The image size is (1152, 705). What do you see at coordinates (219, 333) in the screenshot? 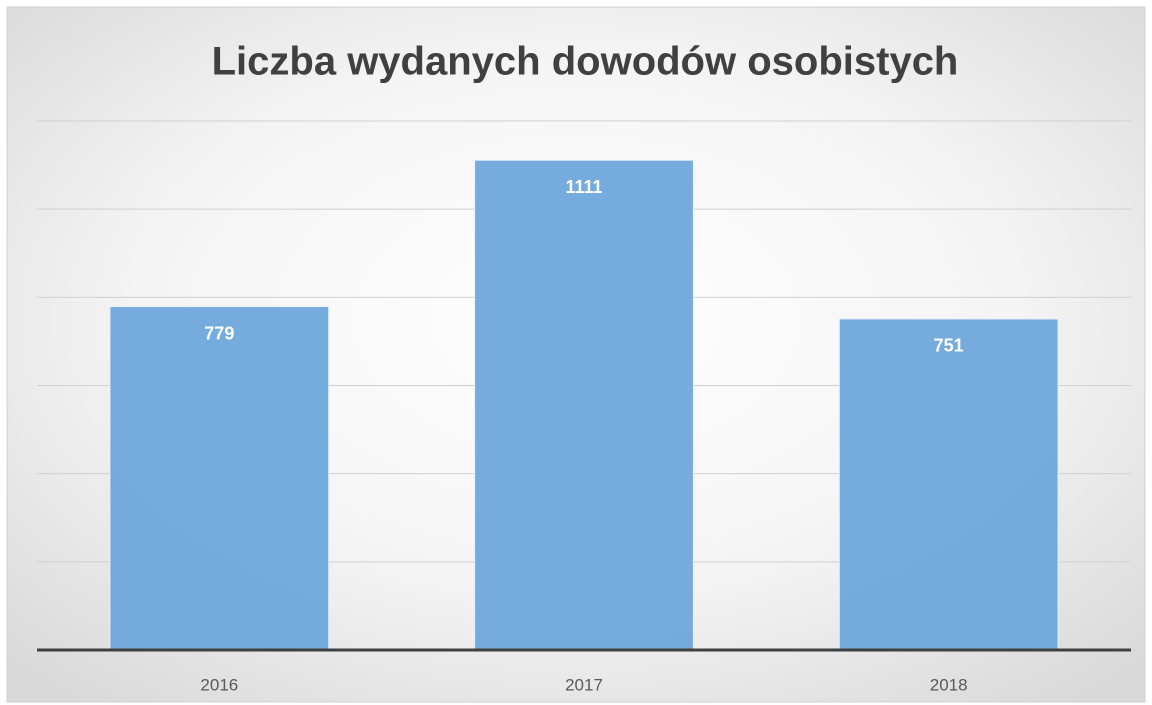
I see `value-label: 779` at bounding box center [219, 333].